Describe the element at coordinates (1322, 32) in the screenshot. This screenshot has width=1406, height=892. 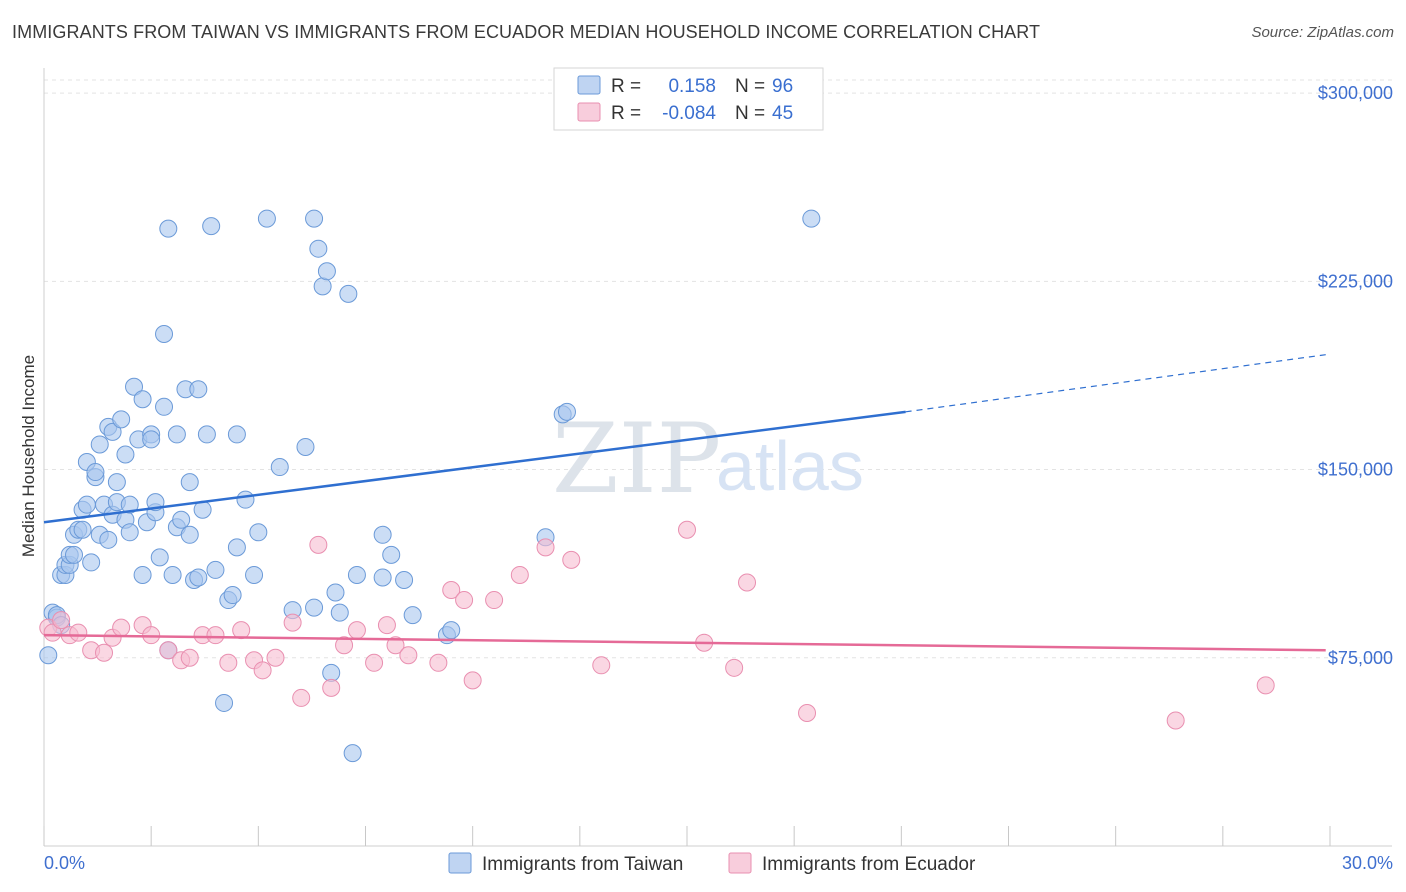
I see `source-label: Source: ZipAtlas.com` at that location.